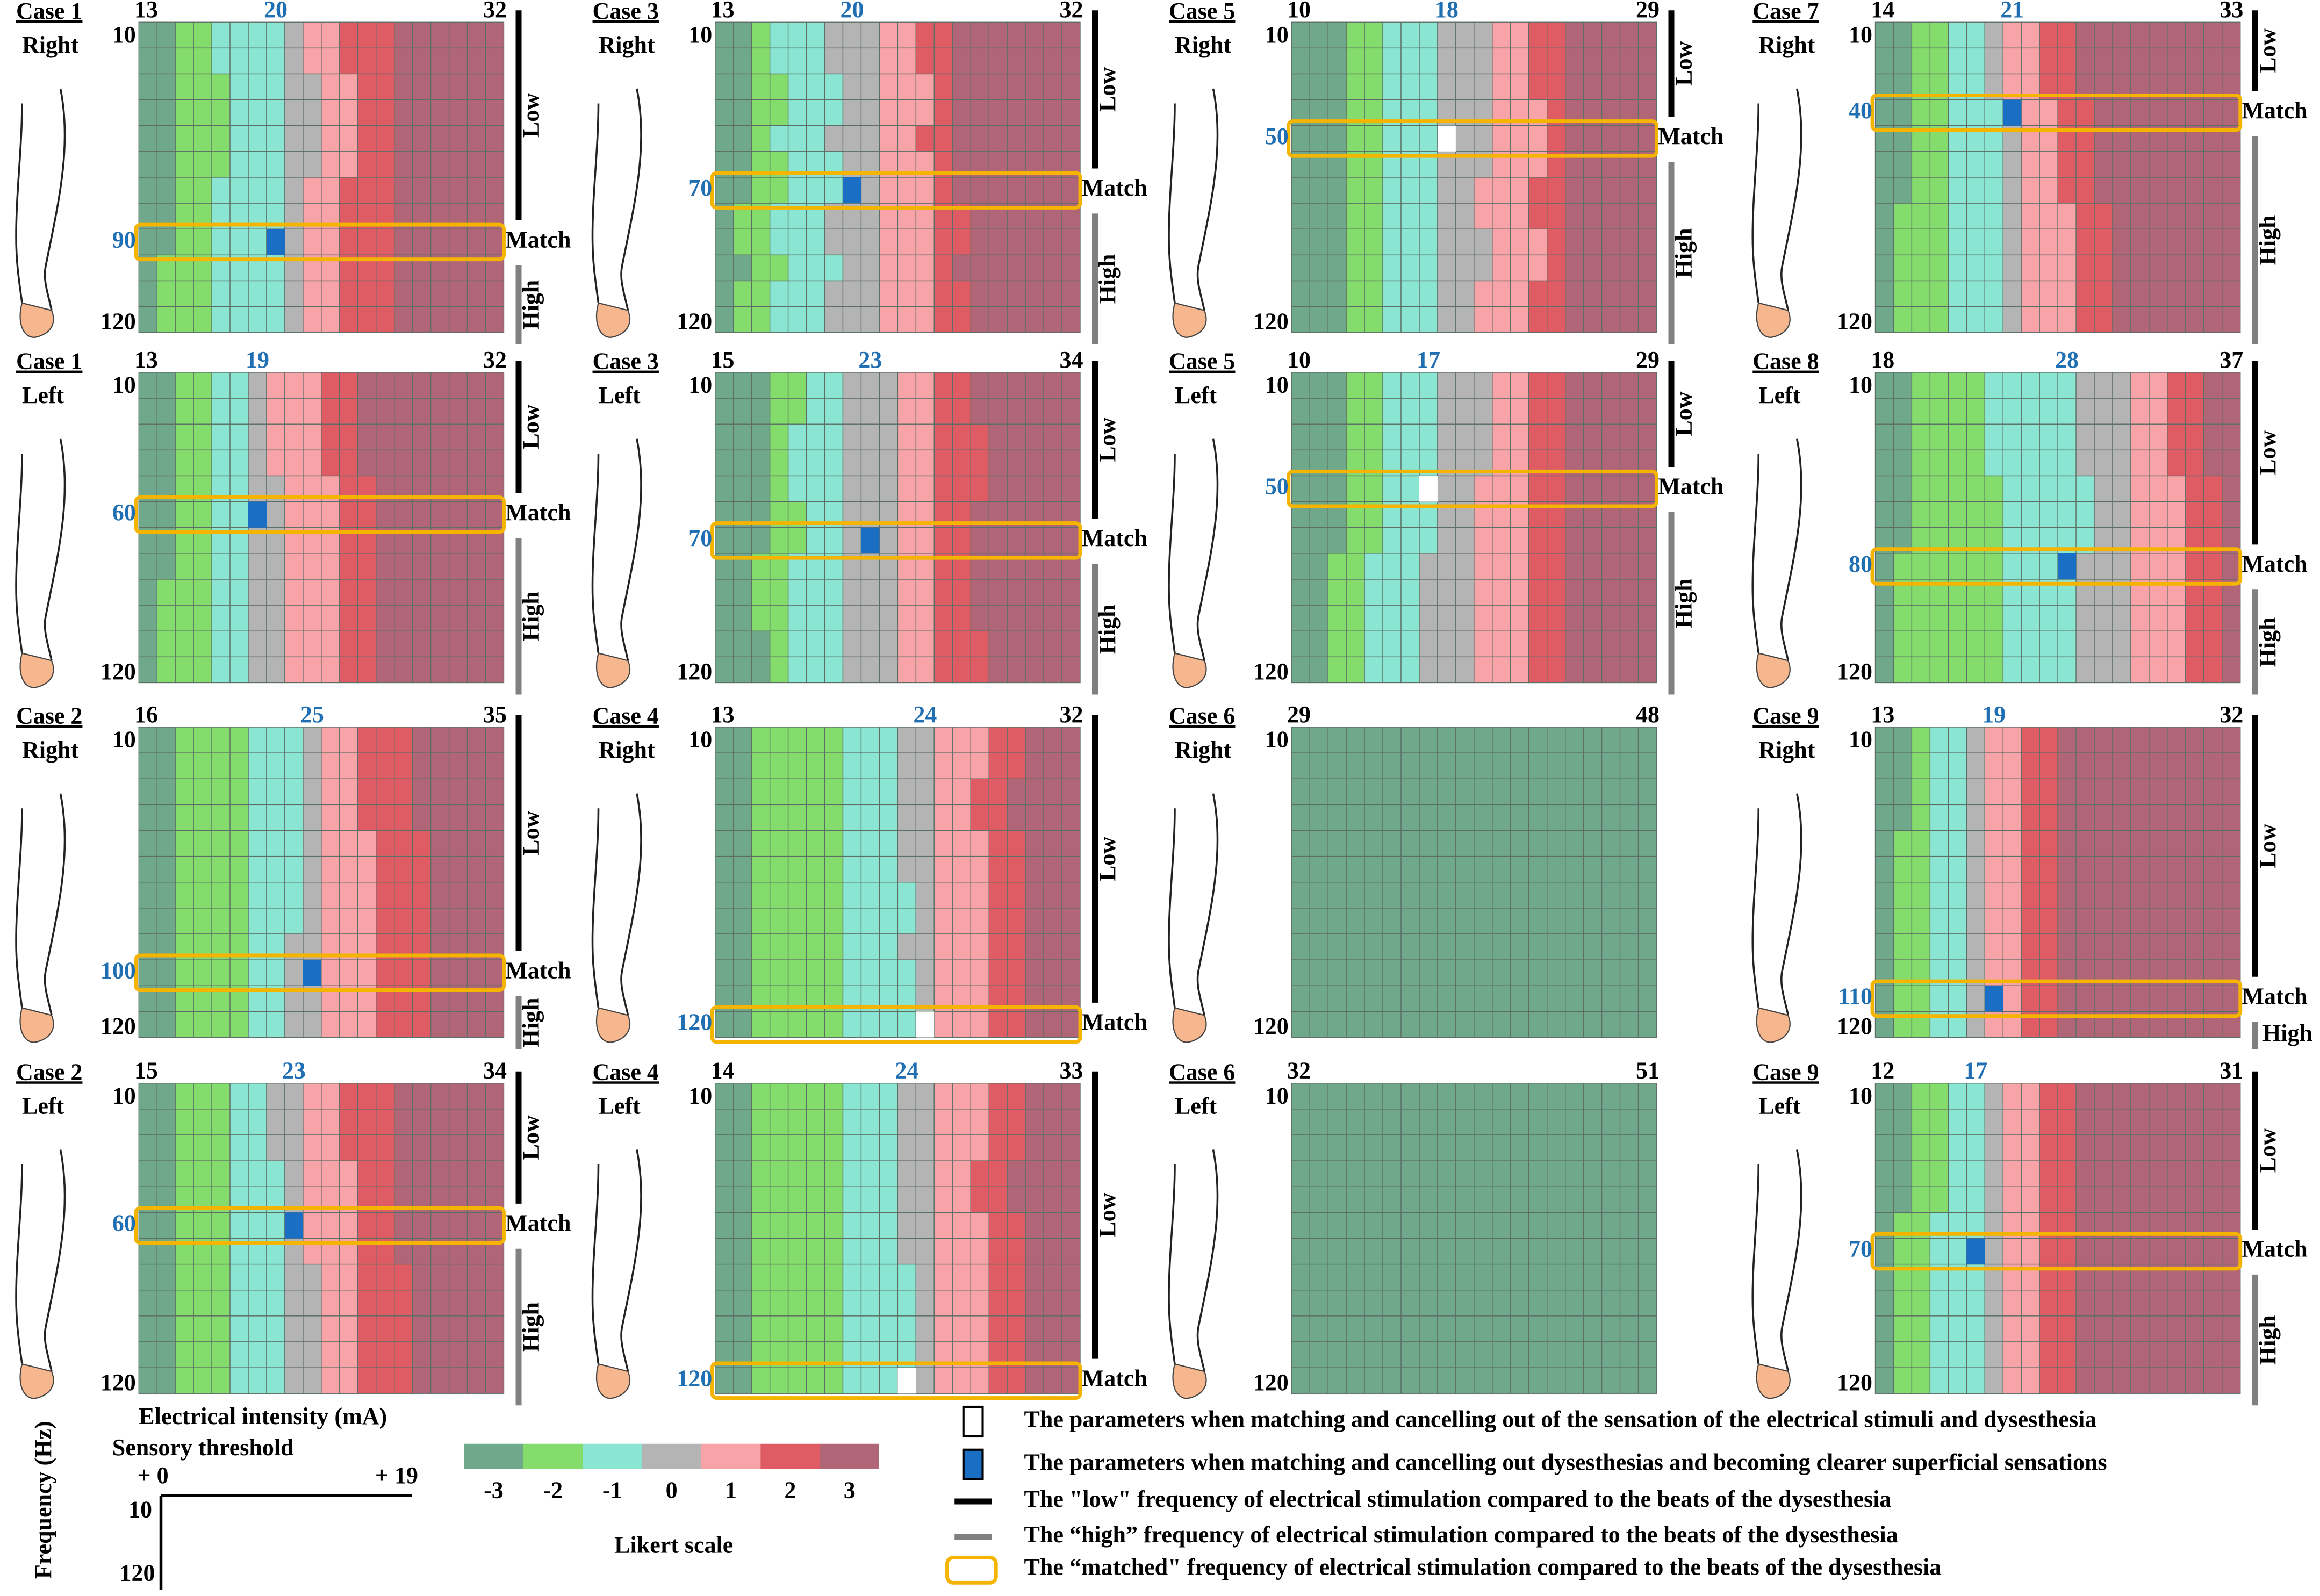 Image resolution: width=2320 pixels, height=1596 pixels. What do you see at coordinates (495, 1071) in the screenshot?
I see `x-max-label: 34` at bounding box center [495, 1071].